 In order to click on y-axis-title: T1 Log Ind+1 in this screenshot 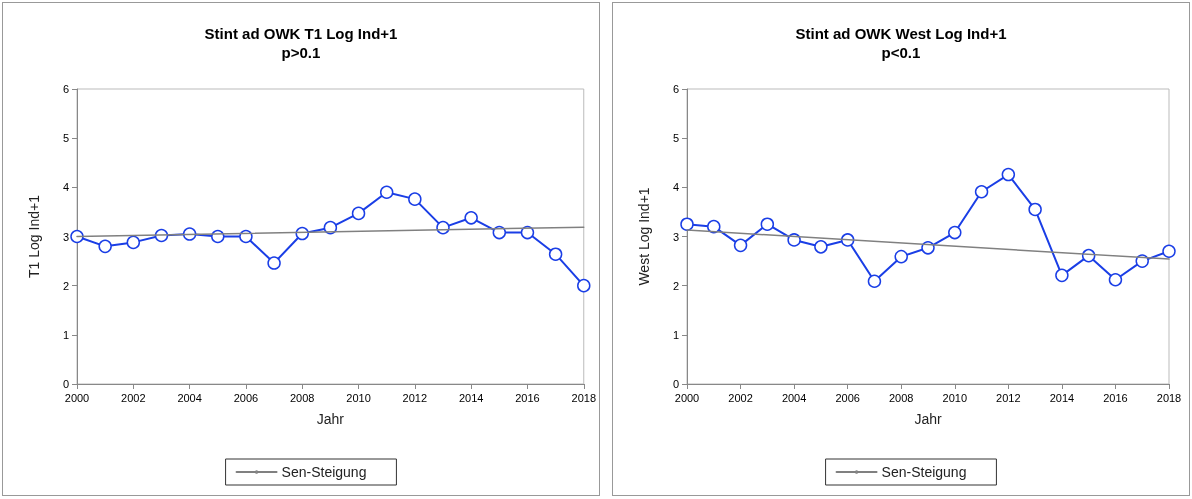, I will do `click(34, 236)`.